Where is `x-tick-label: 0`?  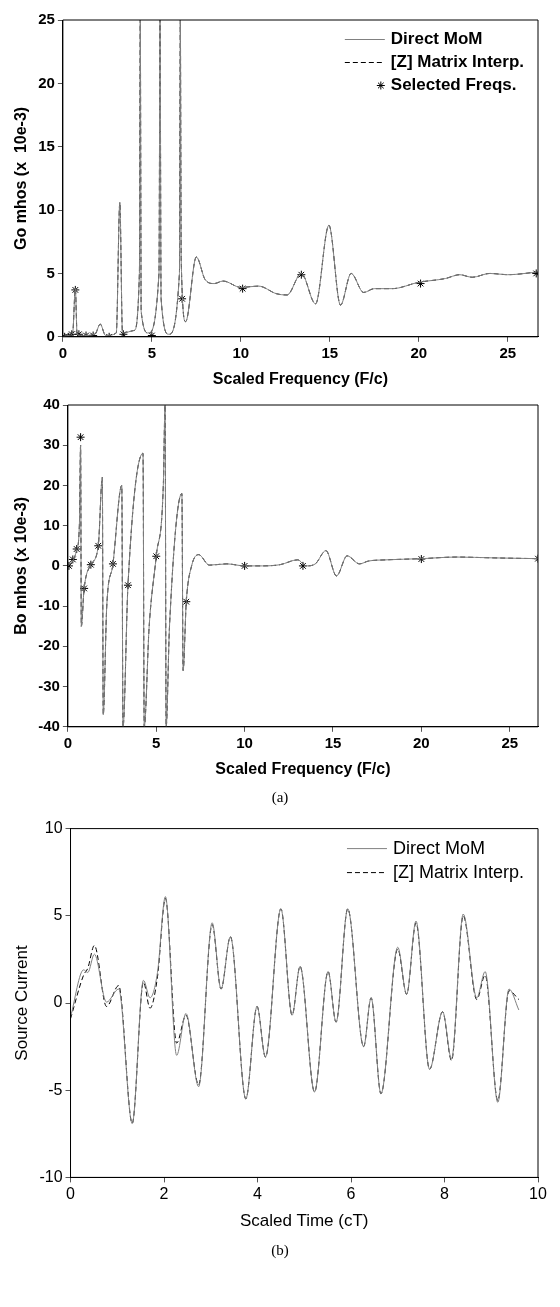
x-tick-label: 0 is located at coordinates (71, 1194).